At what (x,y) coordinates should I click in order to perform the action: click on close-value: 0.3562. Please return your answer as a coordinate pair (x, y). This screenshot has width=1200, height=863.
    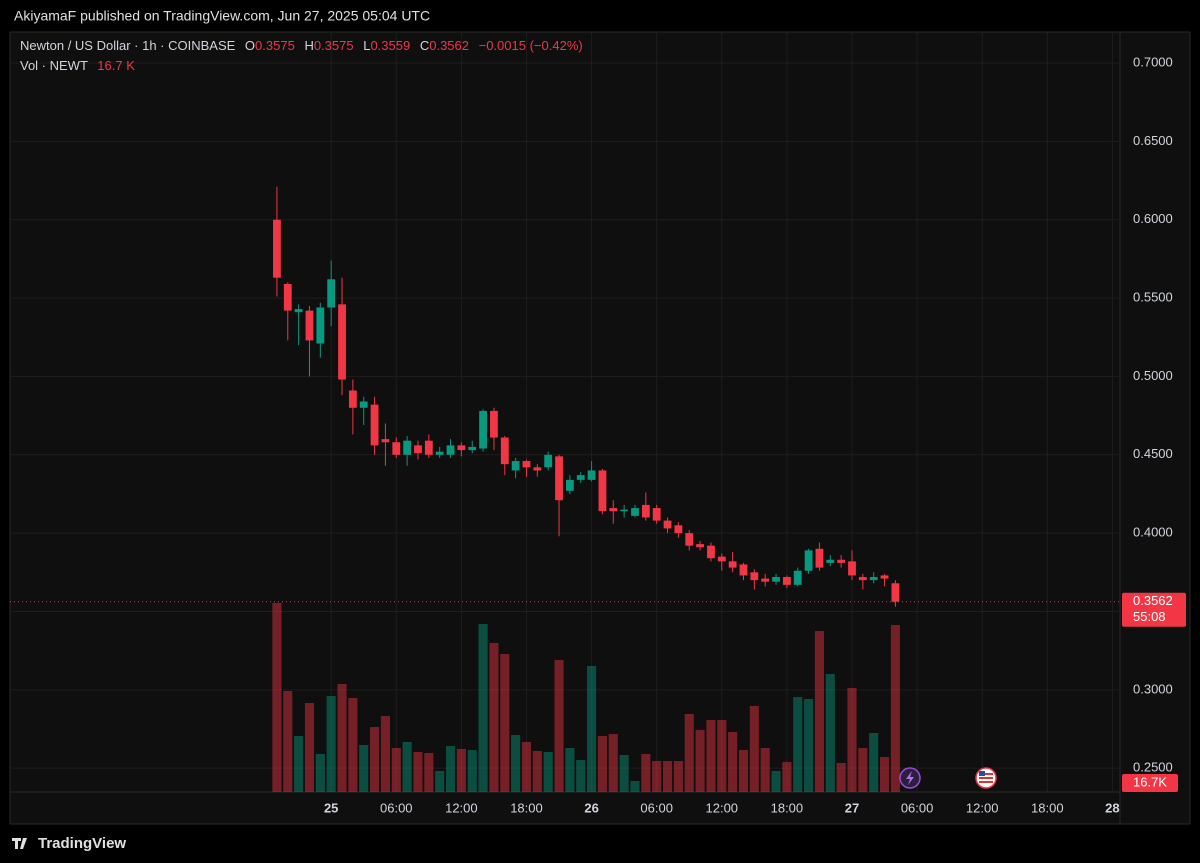
    Looking at the image, I should click on (449, 45).